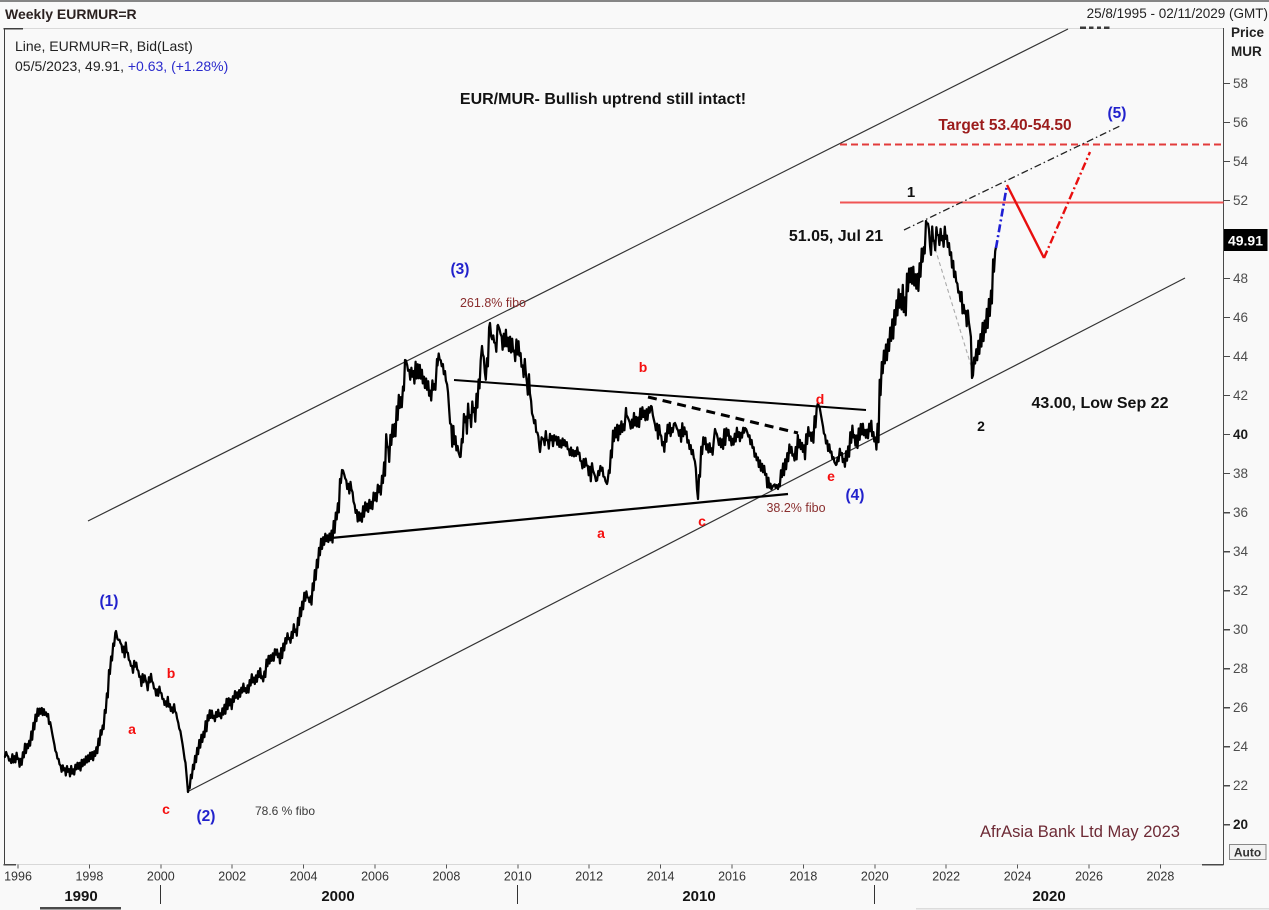  What do you see at coordinates (911, 192) in the screenshot?
I see `svg-text: 1` at bounding box center [911, 192].